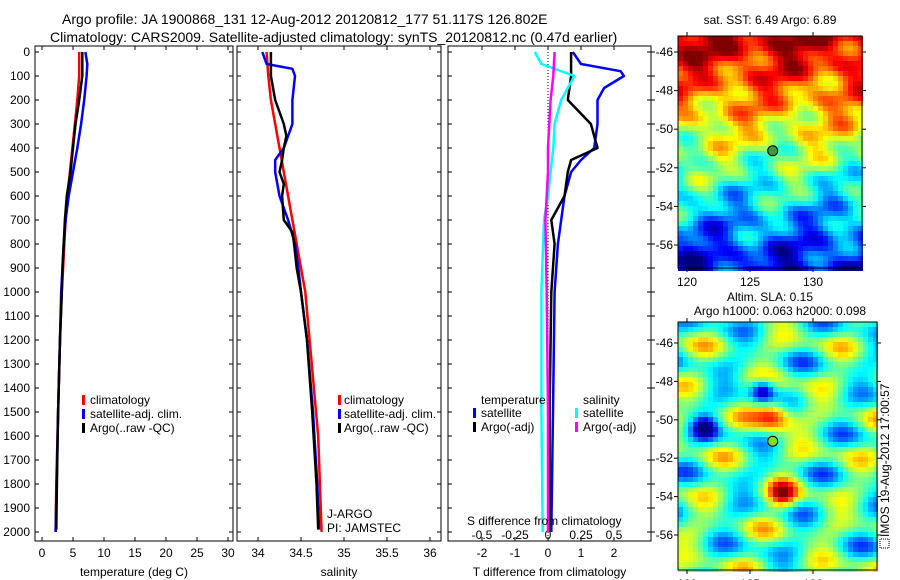 Image resolution: width=900 pixels, height=580 pixels. Describe the element at coordinates (548, 553) in the screenshot. I see `x-tick-label: 0` at that location.